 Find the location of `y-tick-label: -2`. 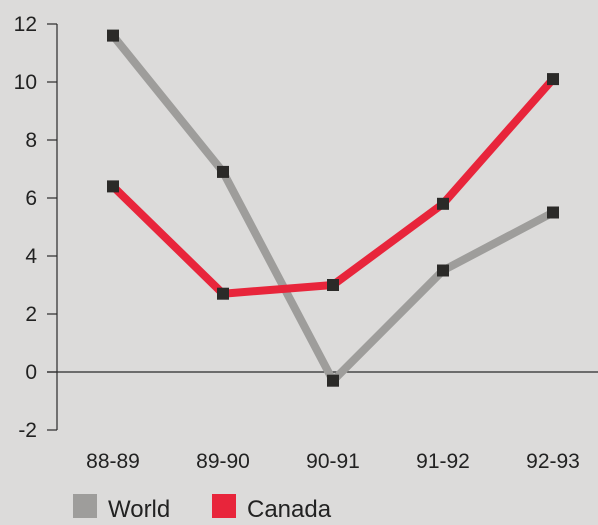

y-tick-label: -2 is located at coordinates (27, 430).